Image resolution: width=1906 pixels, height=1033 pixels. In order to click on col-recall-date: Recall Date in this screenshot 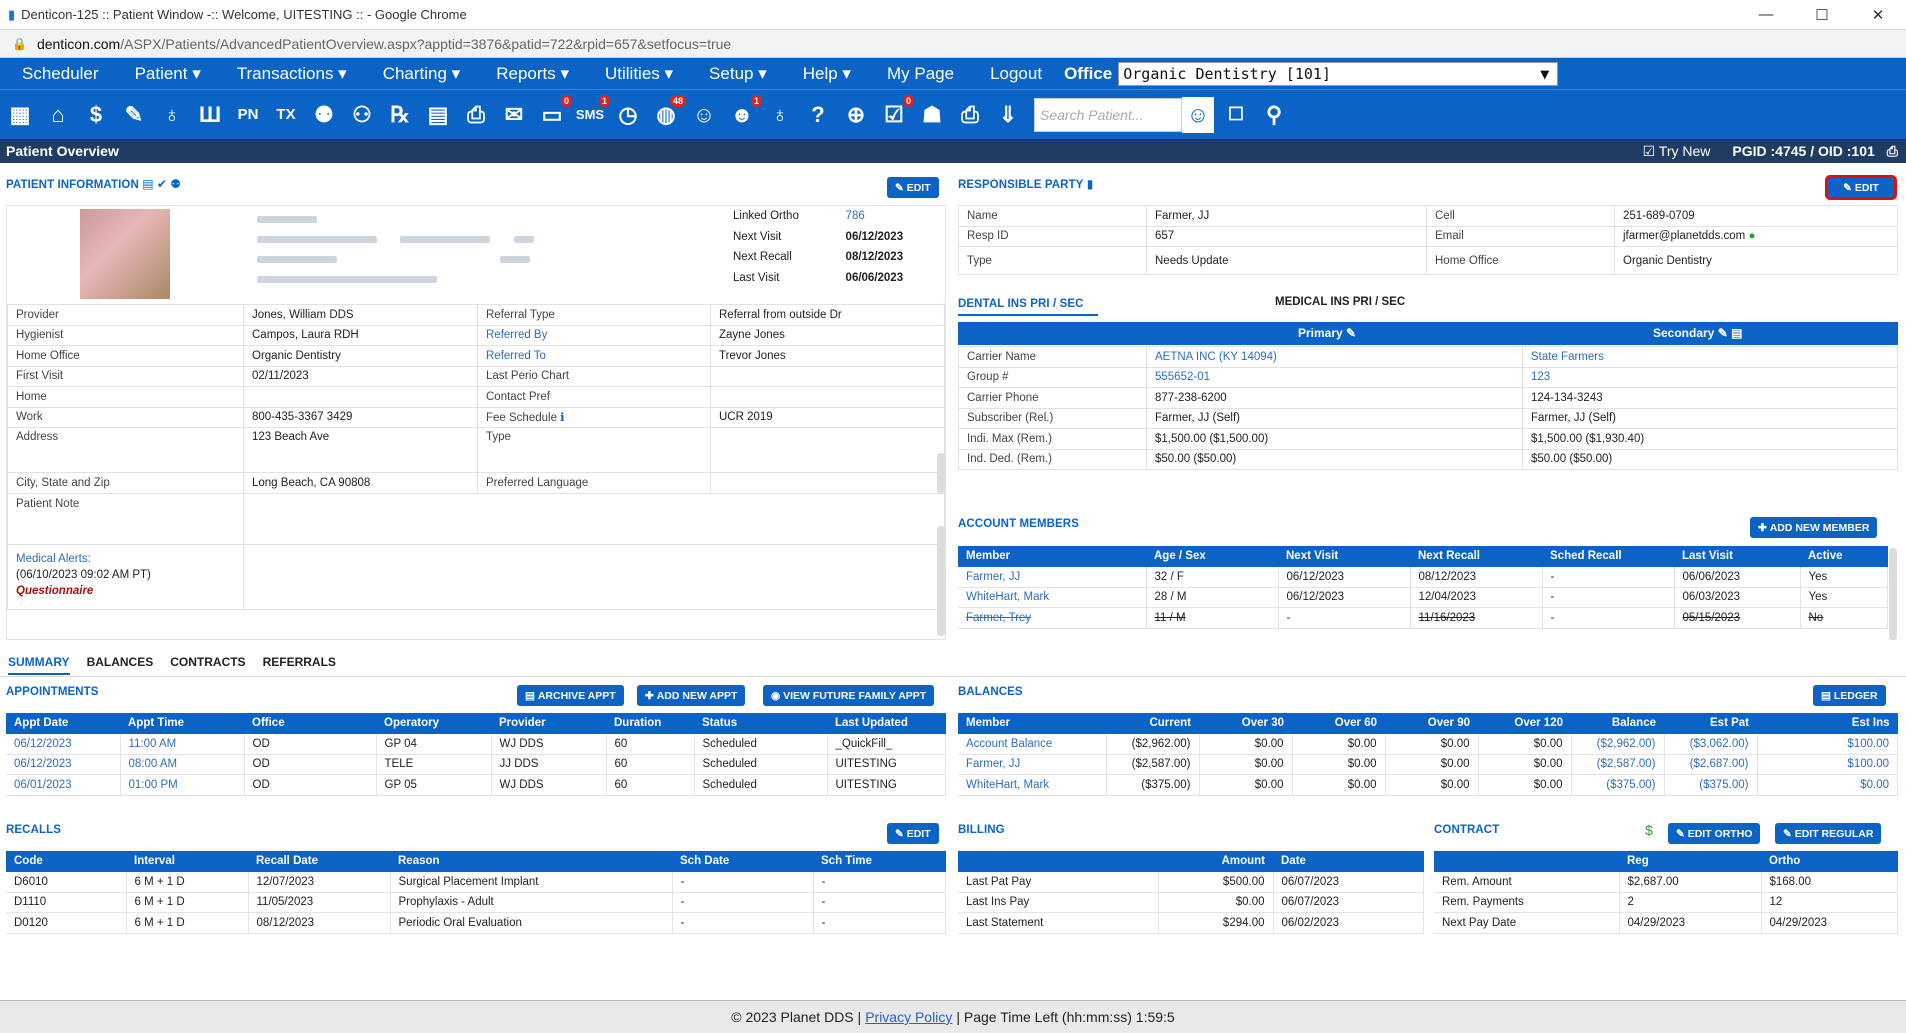, I will do `click(319, 861)`.